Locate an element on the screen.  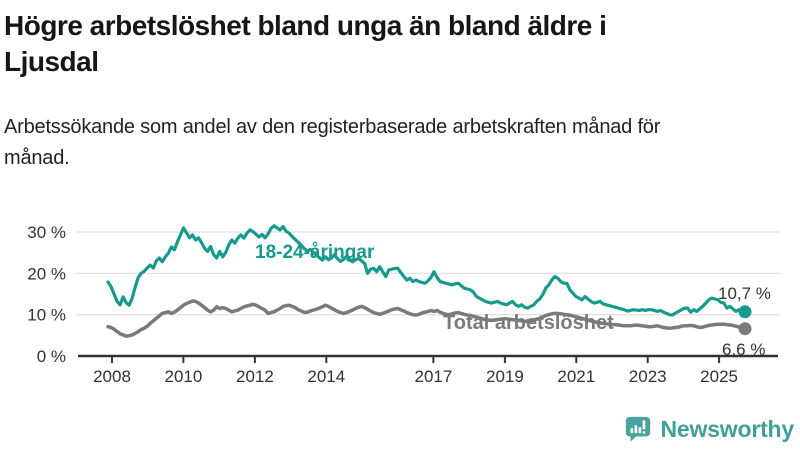
total-series-end-dot is located at coordinates (745, 329).